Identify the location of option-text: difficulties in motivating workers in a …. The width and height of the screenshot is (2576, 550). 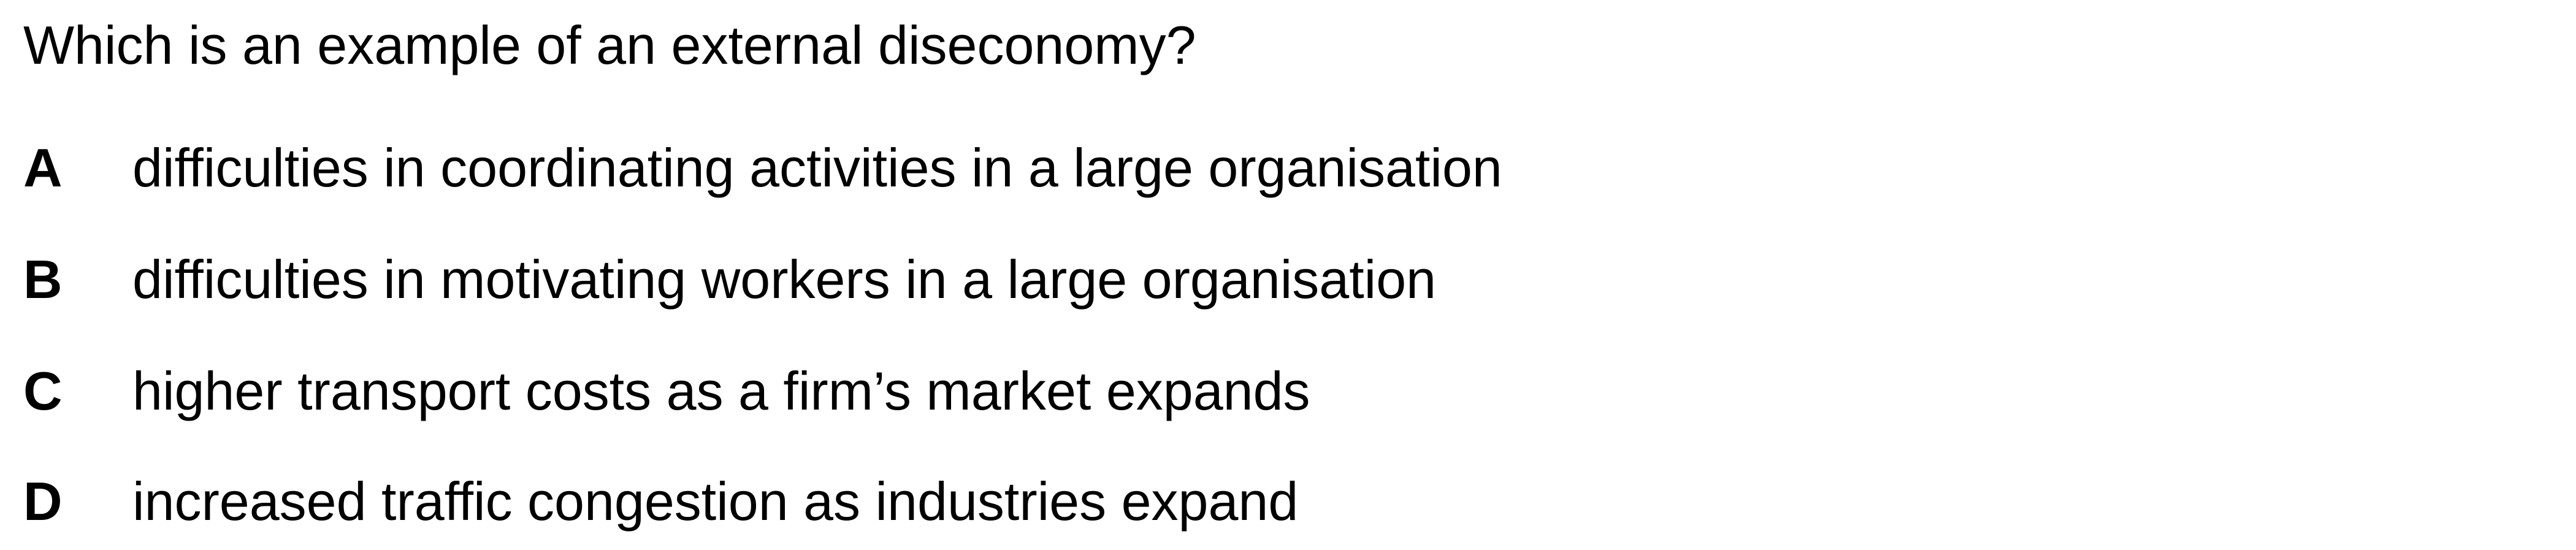
(784, 279).